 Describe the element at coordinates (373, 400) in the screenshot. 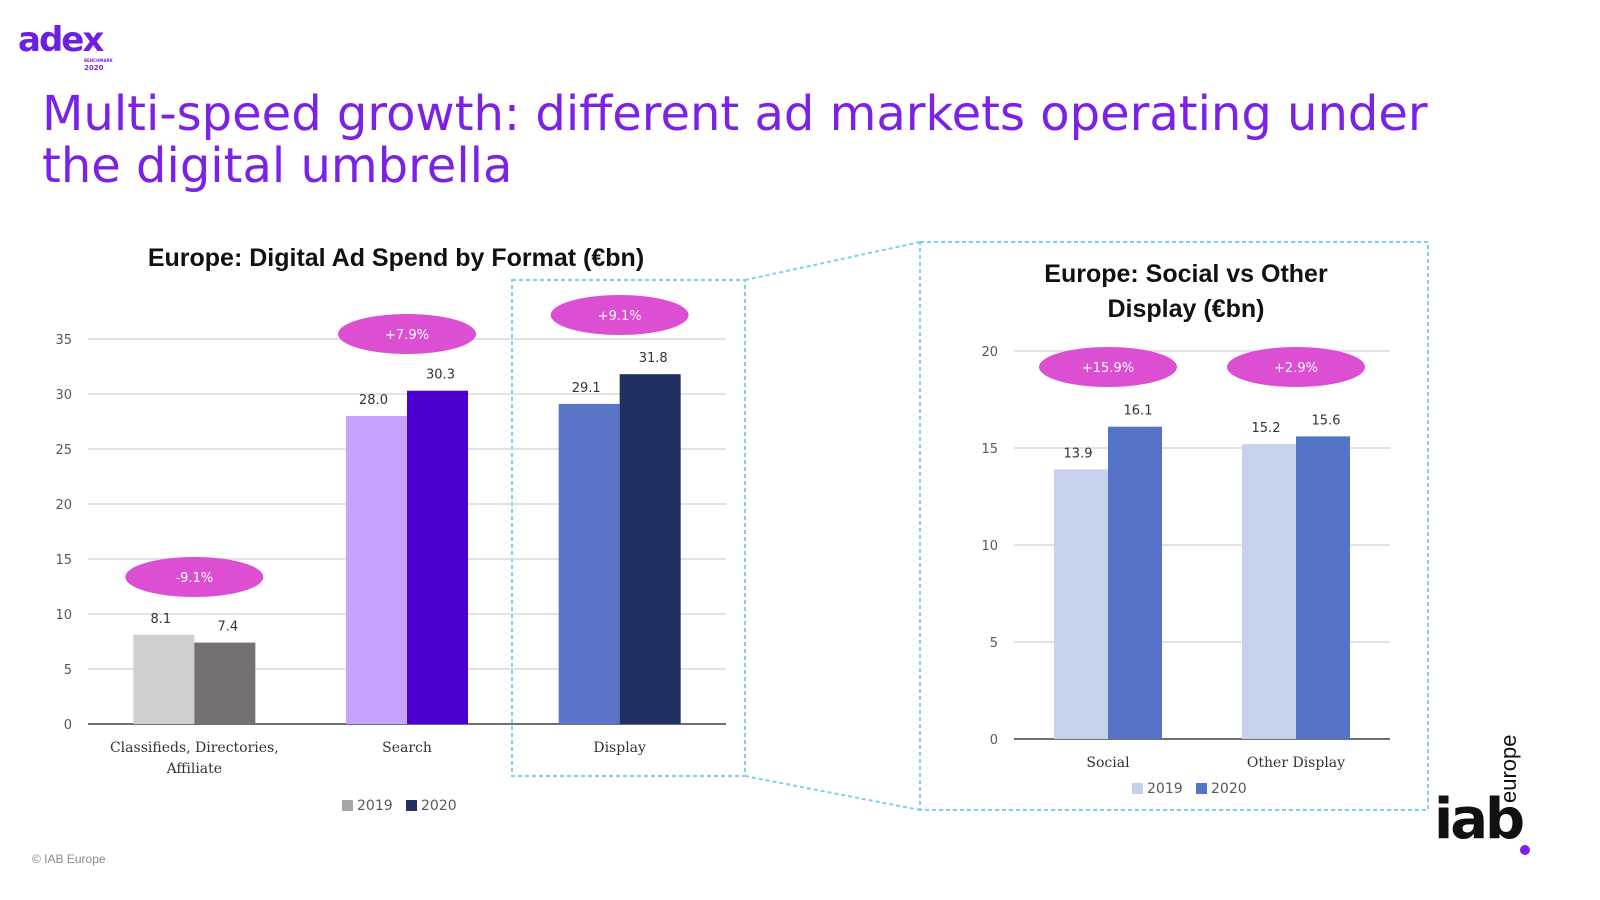

I see `data-label: 28.0` at that location.